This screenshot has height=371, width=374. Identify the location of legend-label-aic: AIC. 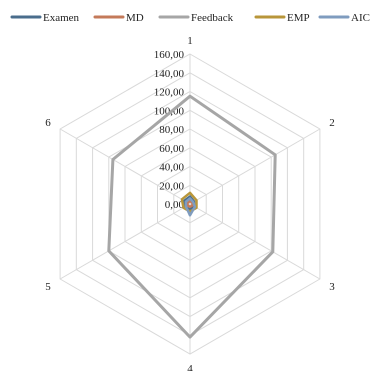
(360, 18).